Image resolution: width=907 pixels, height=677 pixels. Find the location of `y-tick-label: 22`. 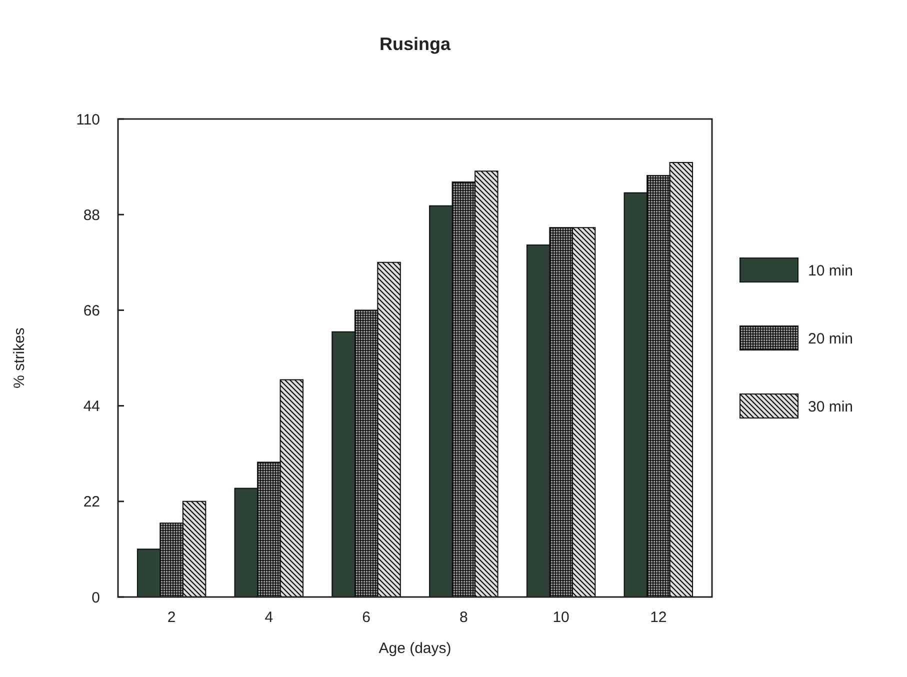

y-tick-label: 22 is located at coordinates (91, 502).